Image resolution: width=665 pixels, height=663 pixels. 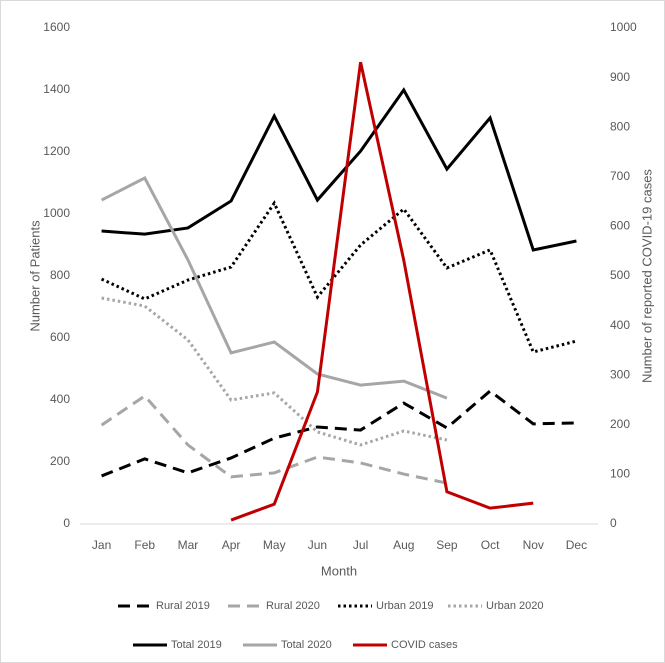 What do you see at coordinates (620, 126) in the screenshot?
I see `y2-tick-label: 800` at bounding box center [620, 126].